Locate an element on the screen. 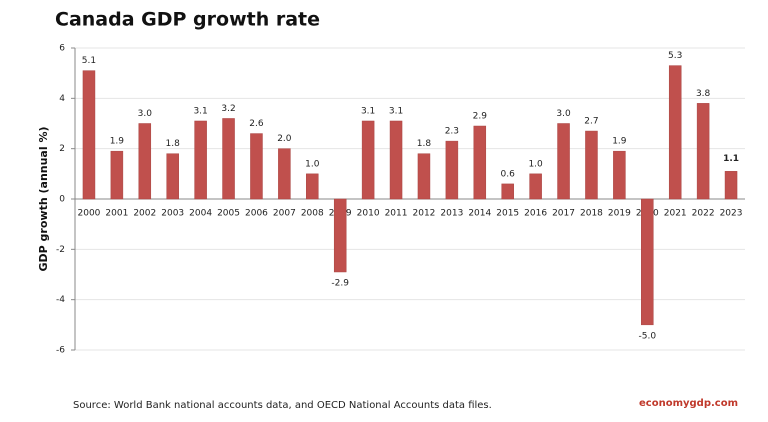  y-tick-label: -2 is located at coordinates (60, 250).